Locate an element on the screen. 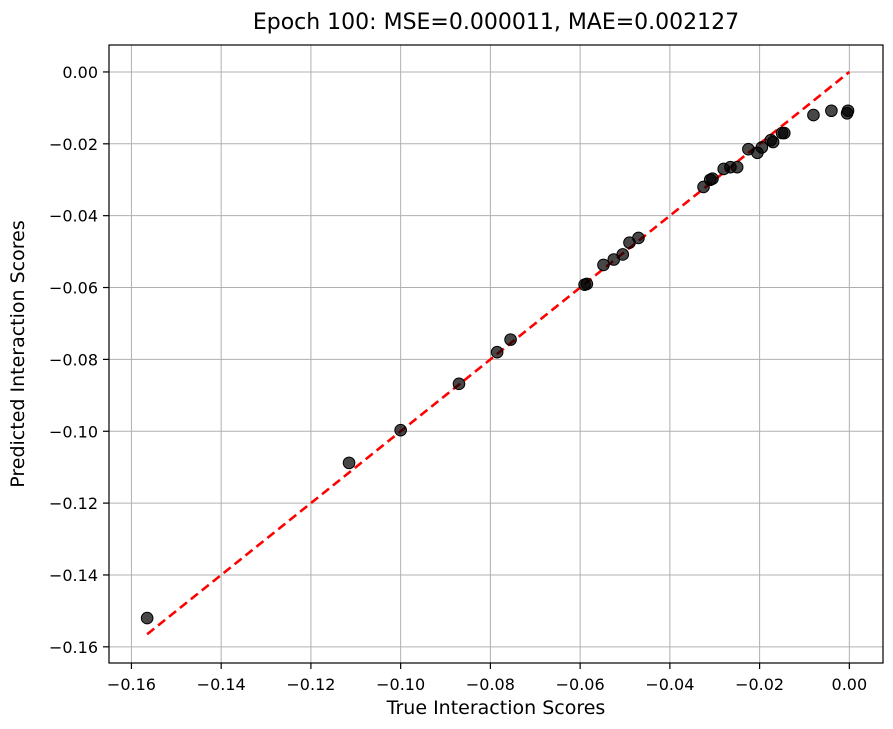 This screenshot has width=893, height=729. x-tick-label: −0.02 is located at coordinates (759, 684).